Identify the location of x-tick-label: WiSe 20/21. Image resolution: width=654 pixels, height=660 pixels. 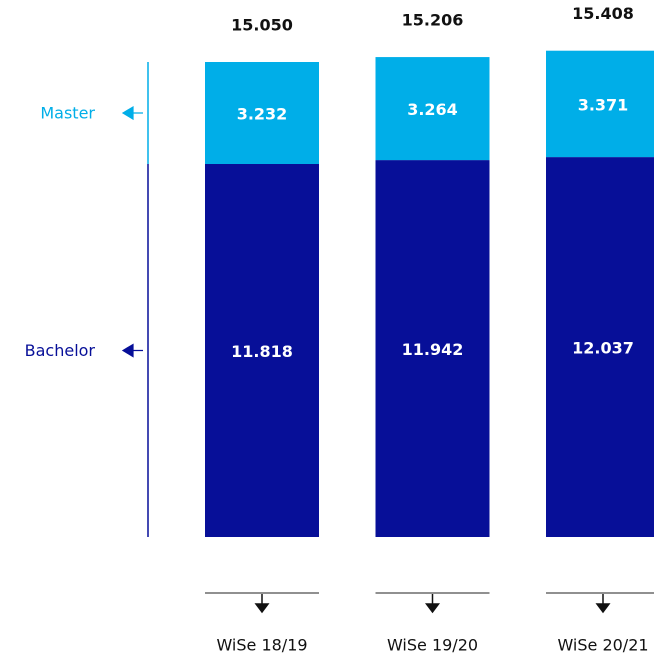
(602, 645).